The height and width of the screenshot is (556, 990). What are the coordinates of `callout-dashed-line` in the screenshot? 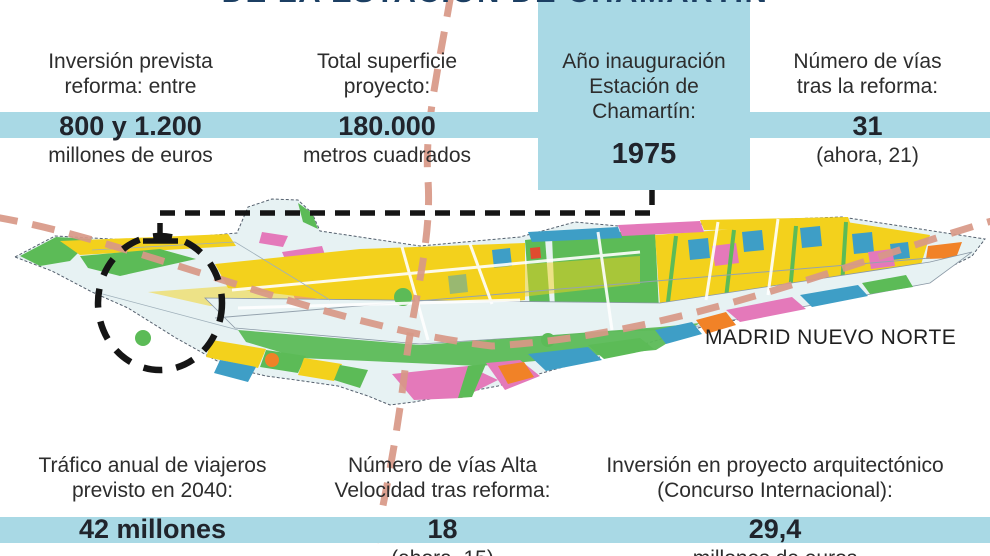 It's located at (406, 214).